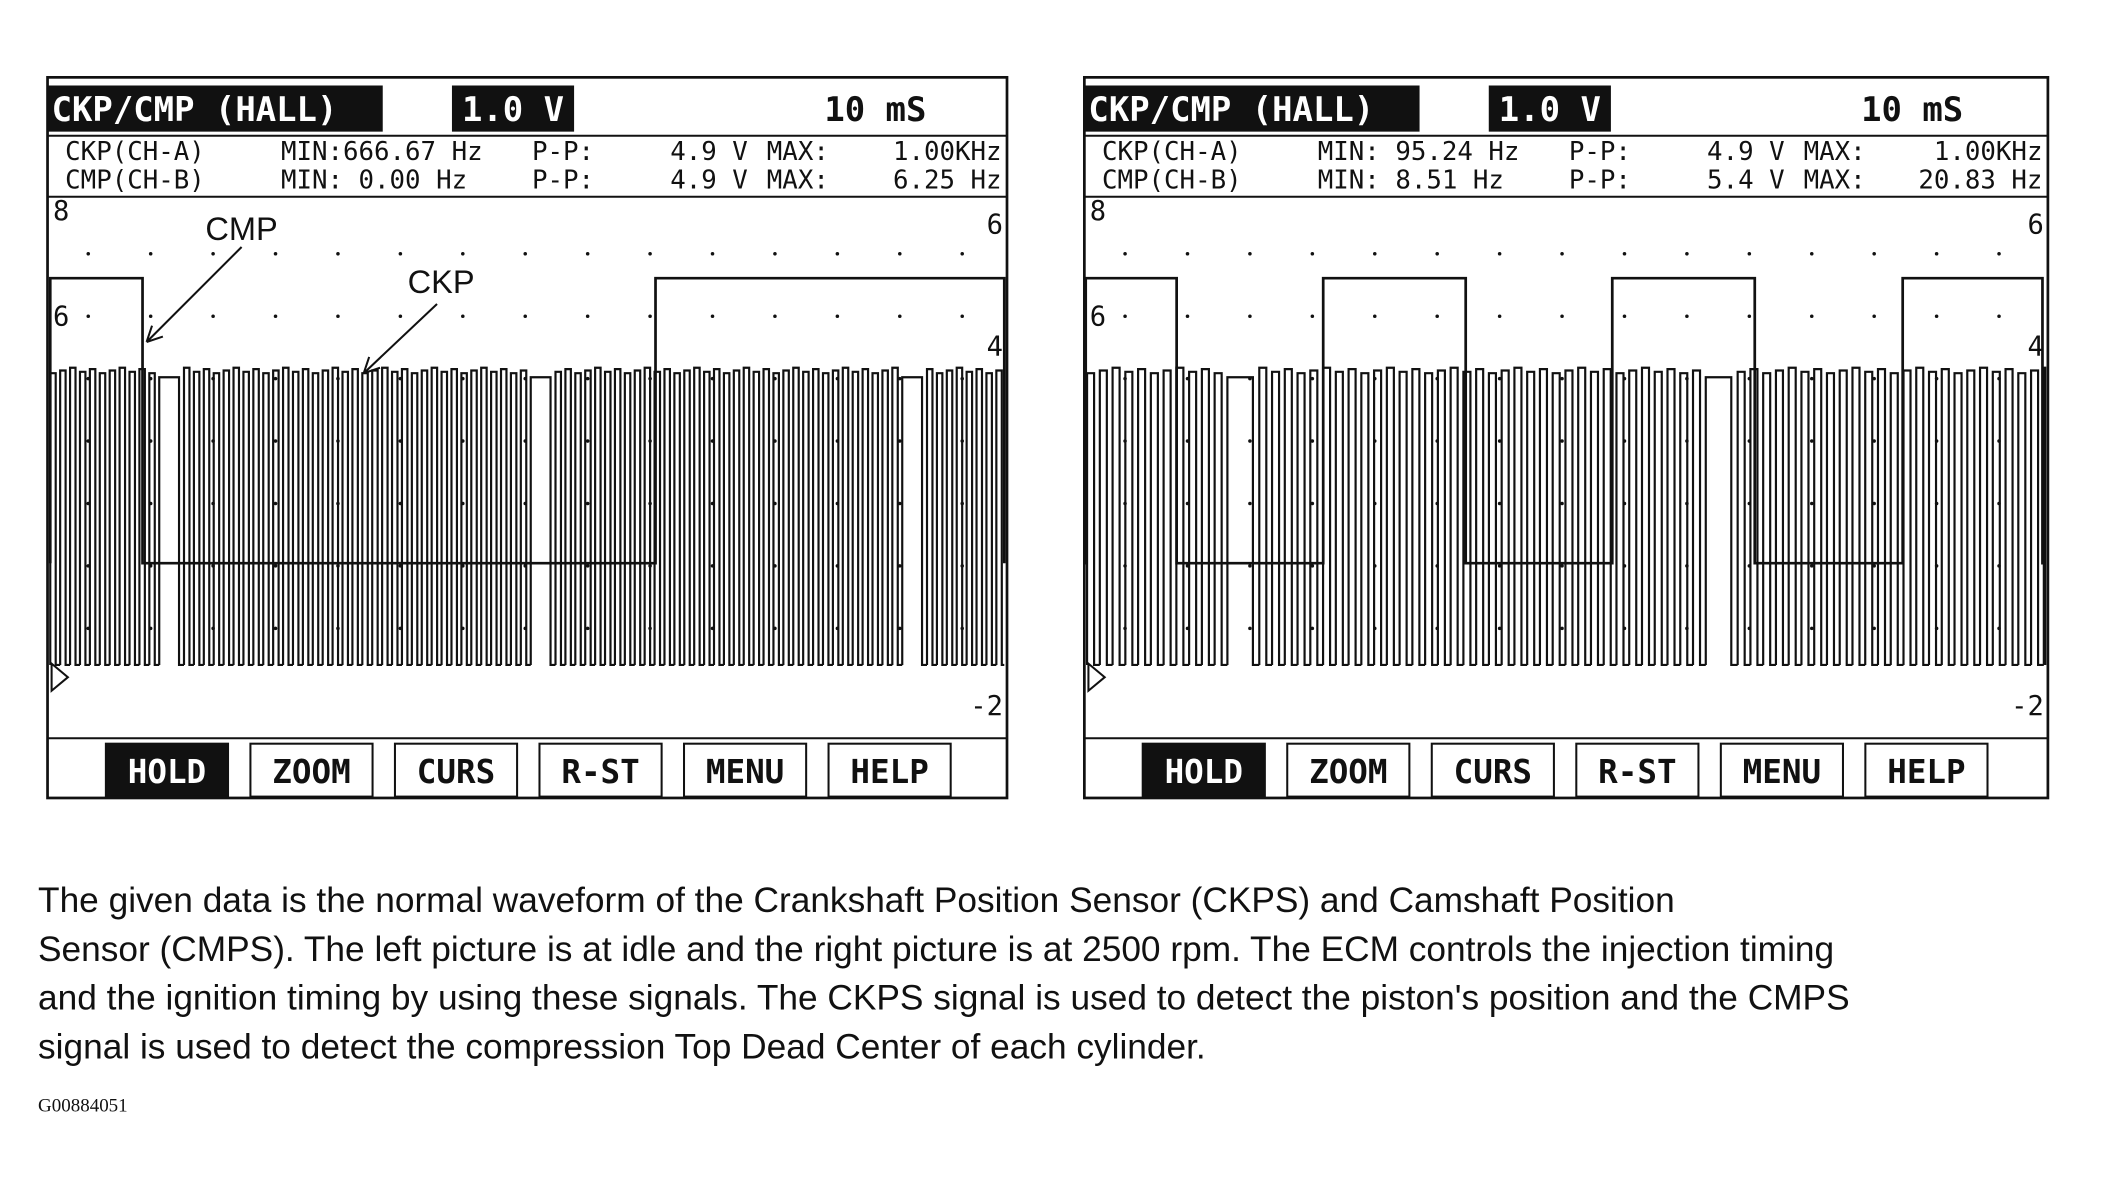 This screenshot has width=2128, height=1188. What do you see at coordinates (1098, 211) in the screenshot?
I see `scale-label: 8` at bounding box center [1098, 211].